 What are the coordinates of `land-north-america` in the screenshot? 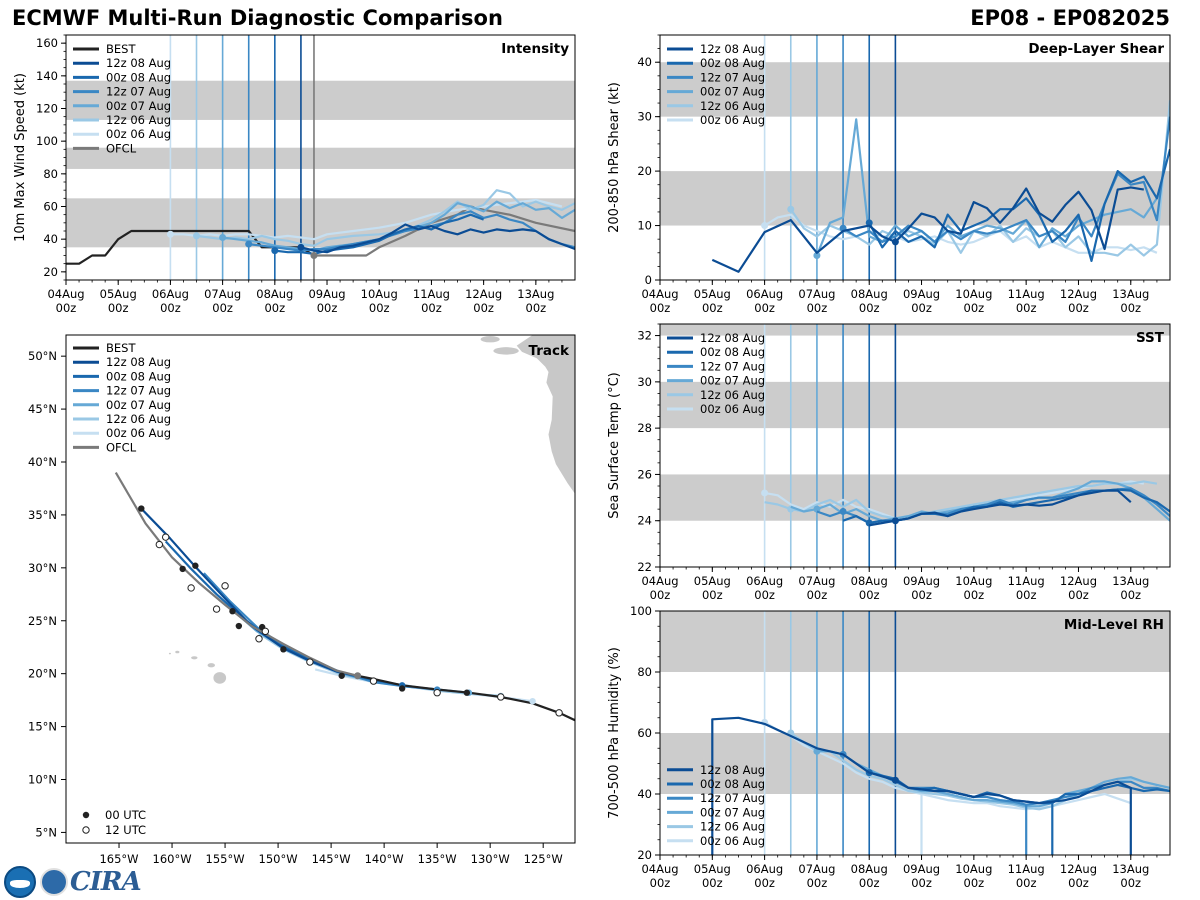 It's located at (545, 417).